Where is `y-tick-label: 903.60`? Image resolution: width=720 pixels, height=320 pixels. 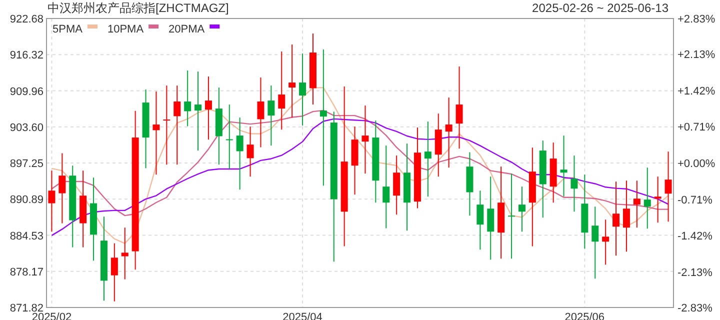 y-tick-label: 903.60 is located at coordinates (27, 128).